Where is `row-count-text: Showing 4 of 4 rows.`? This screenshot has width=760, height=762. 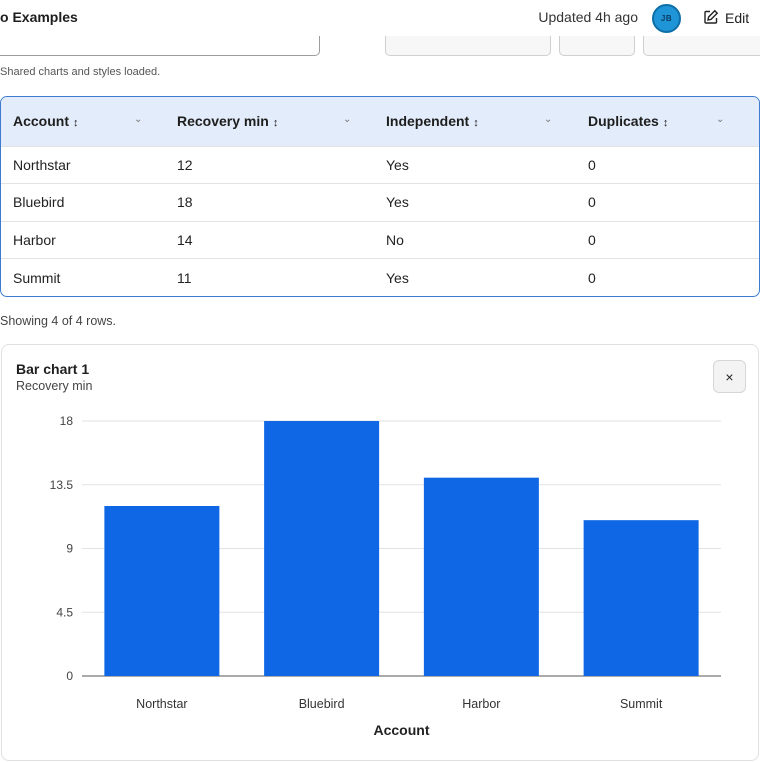
row-count-text: Showing 4 of 4 rows. is located at coordinates (58, 321).